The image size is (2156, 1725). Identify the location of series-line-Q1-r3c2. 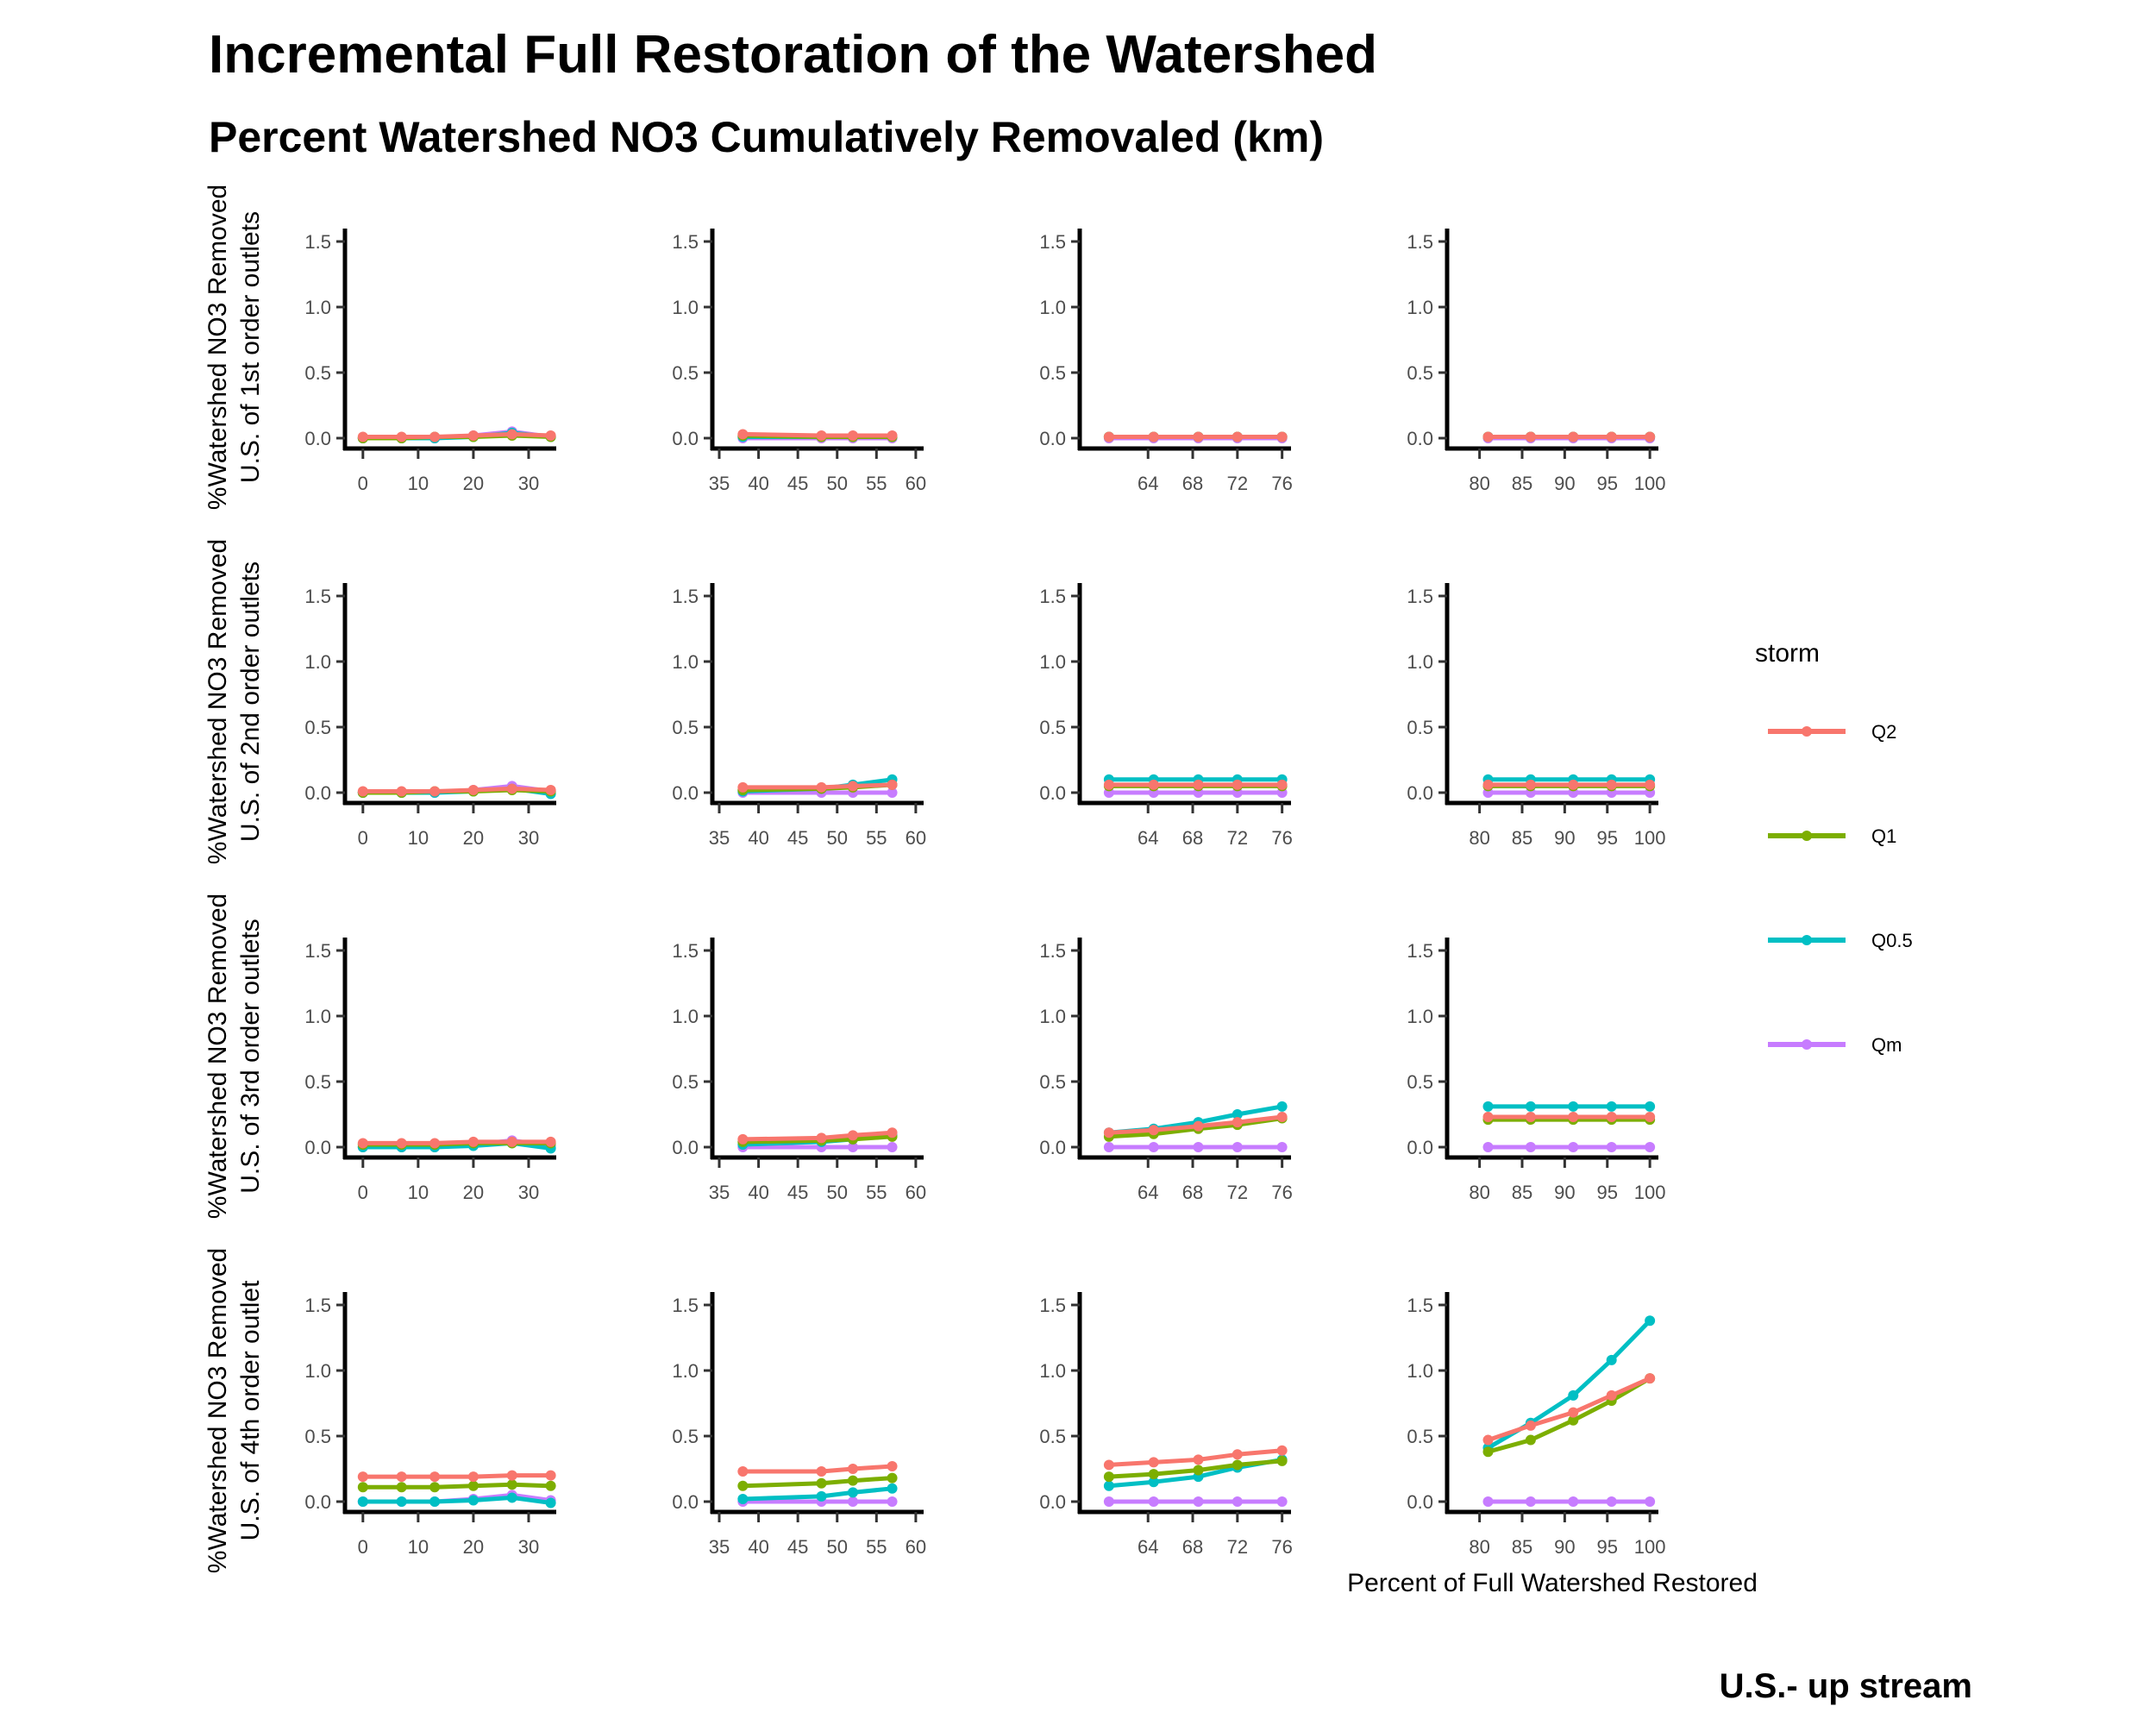
(817, 1139).